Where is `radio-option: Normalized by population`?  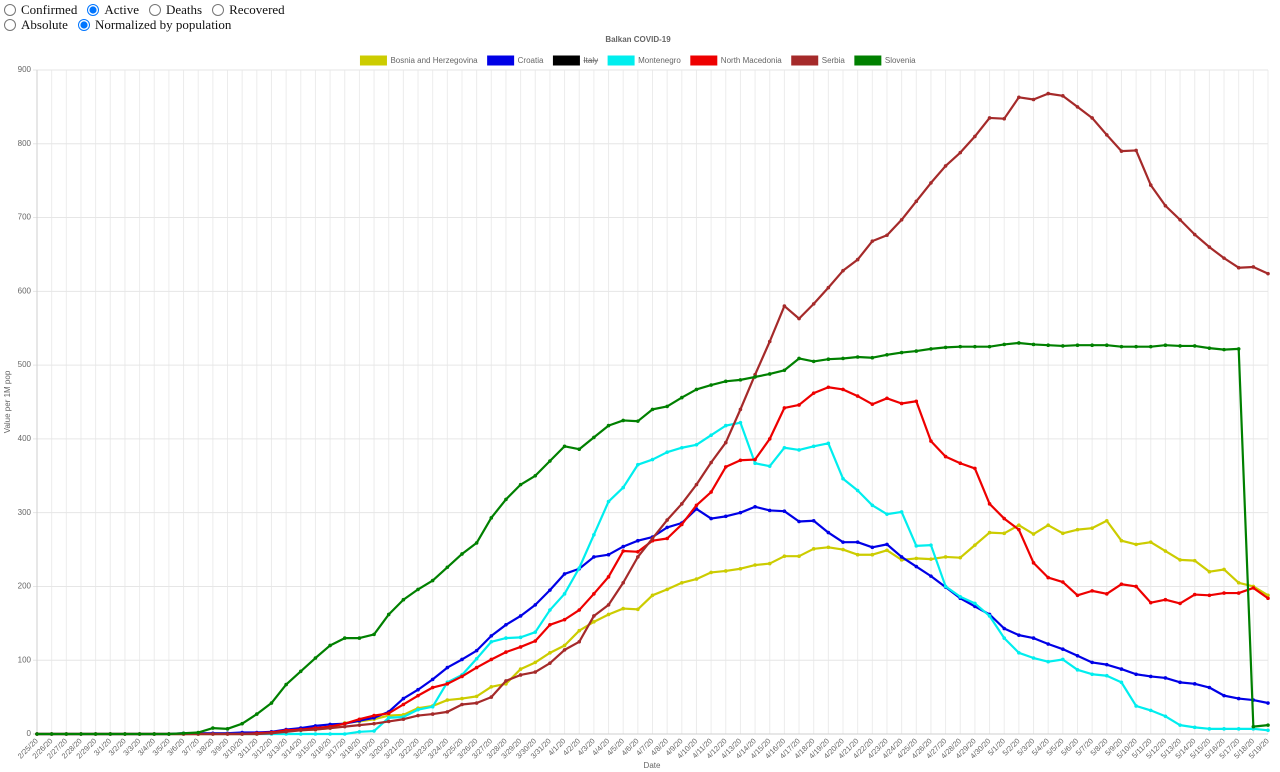
radio-option: Normalized by population is located at coordinates (154, 24).